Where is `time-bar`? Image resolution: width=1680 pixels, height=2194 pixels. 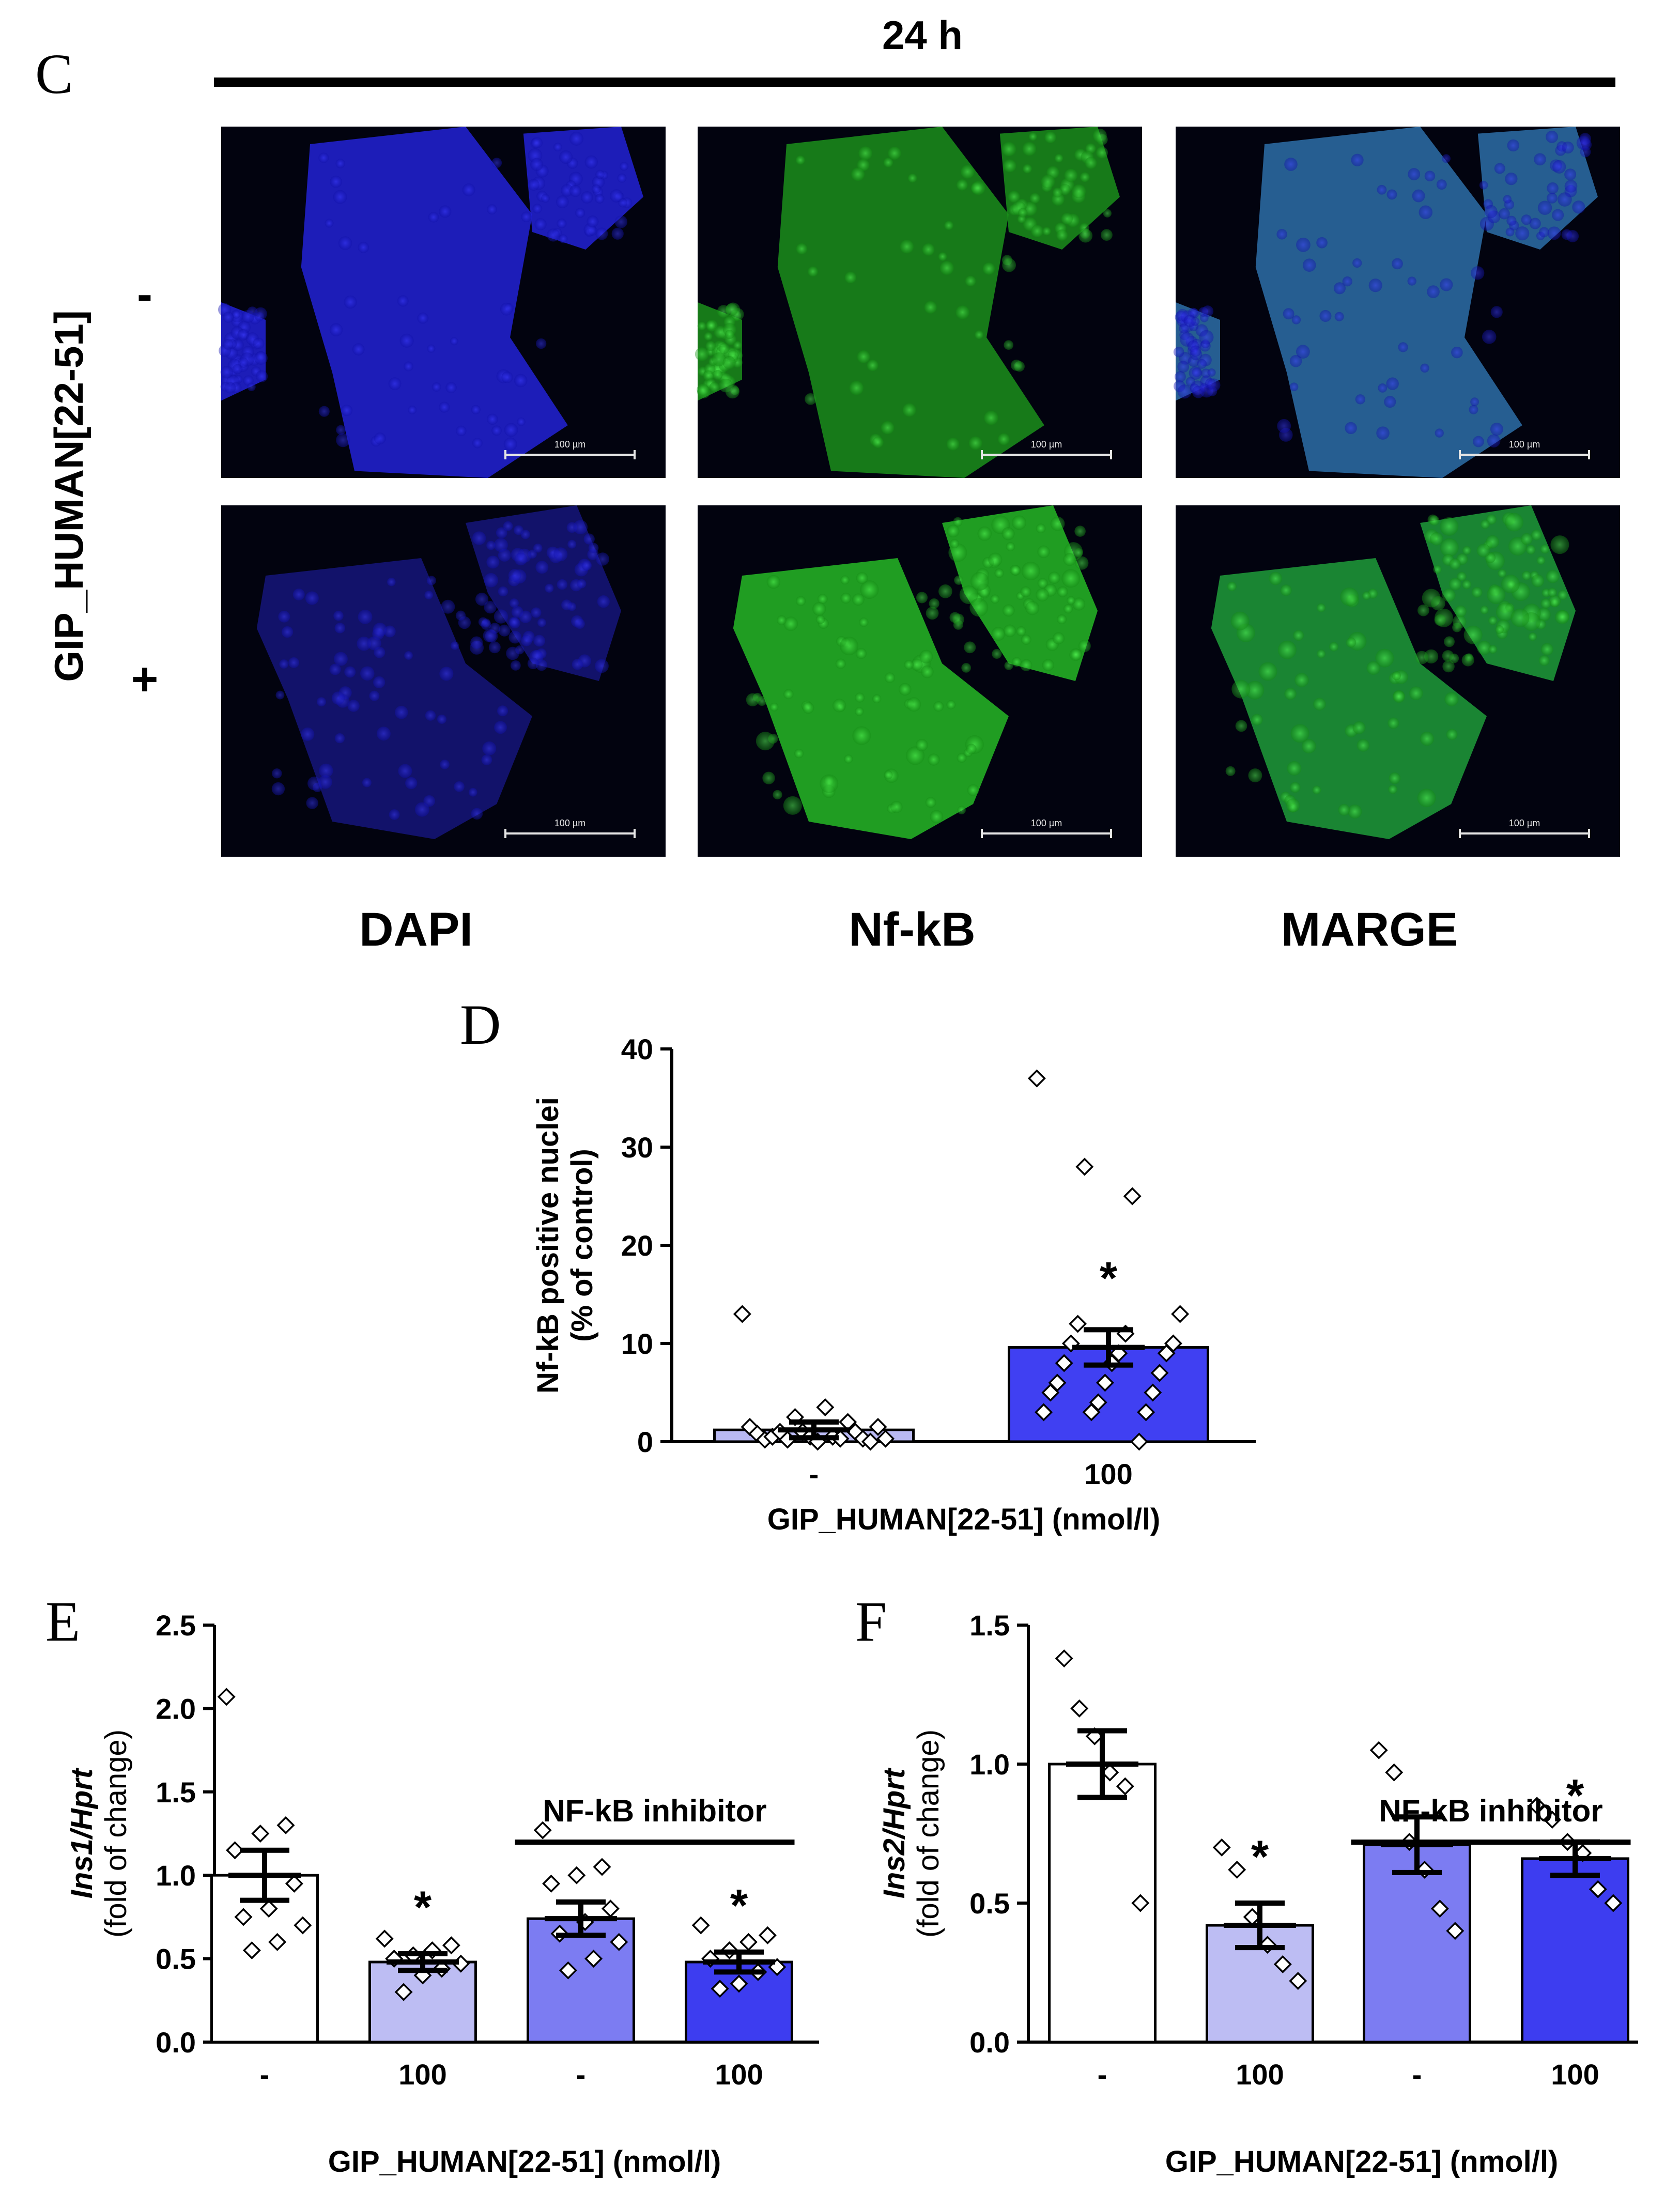
time-bar is located at coordinates (914, 82).